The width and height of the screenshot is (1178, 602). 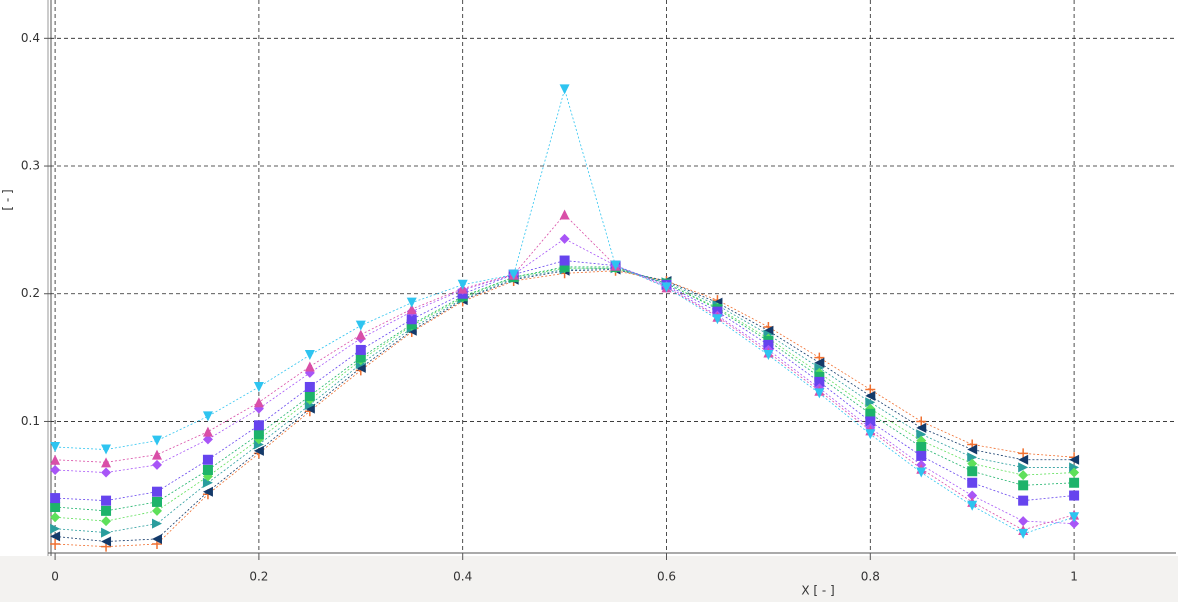 What do you see at coordinates (870, 577) in the screenshot?
I see `x-tick-label: 0.8` at bounding box center [870, 577].